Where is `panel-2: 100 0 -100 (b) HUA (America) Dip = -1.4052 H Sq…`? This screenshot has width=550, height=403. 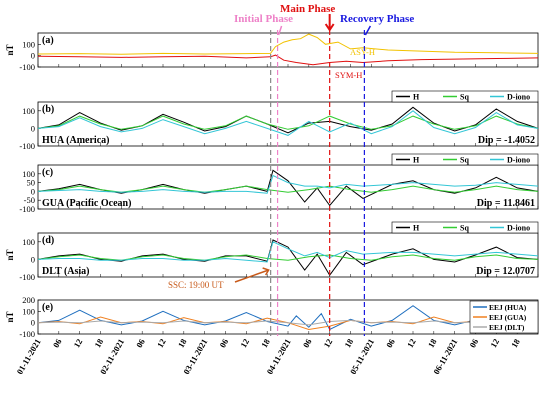 panel-2: 100 0 -100 (b) HUA (America) Dip = -1.4052 H Sq… is located at coordinates (279, 120).